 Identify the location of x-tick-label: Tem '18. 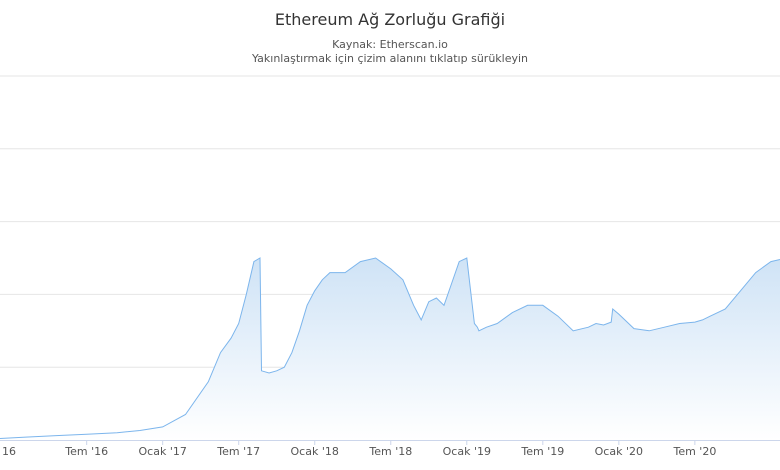
(390, 451).